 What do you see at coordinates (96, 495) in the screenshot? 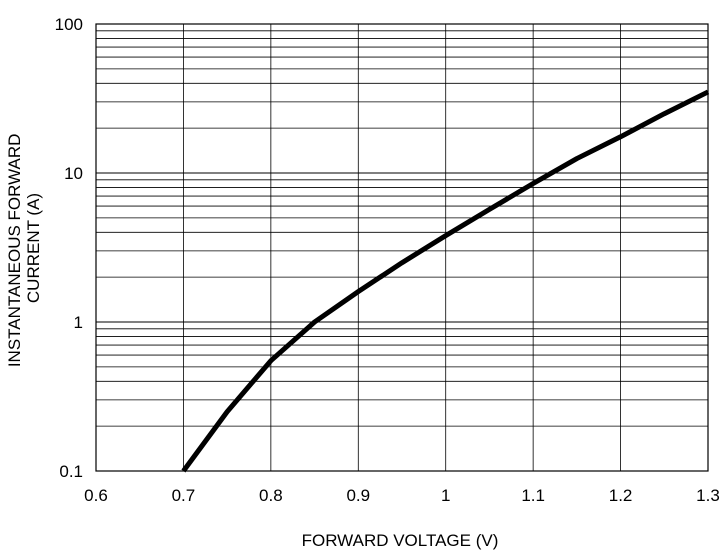
I see `x-tick-label: 0.6` at bounding box center [96, 495].